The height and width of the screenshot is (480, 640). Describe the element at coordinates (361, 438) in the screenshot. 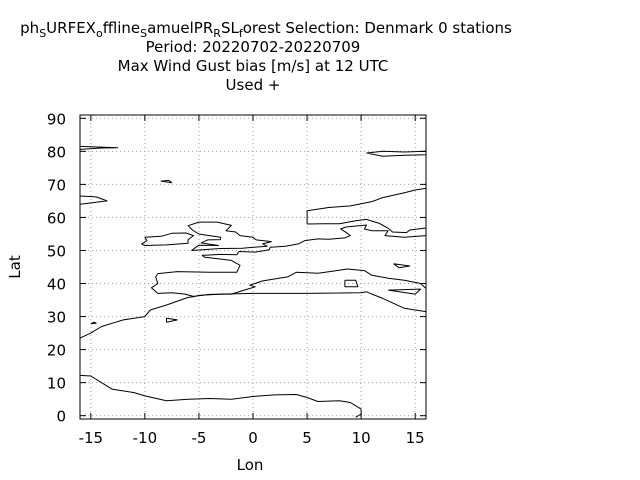

I see `x-tick-label: 10` at that location.